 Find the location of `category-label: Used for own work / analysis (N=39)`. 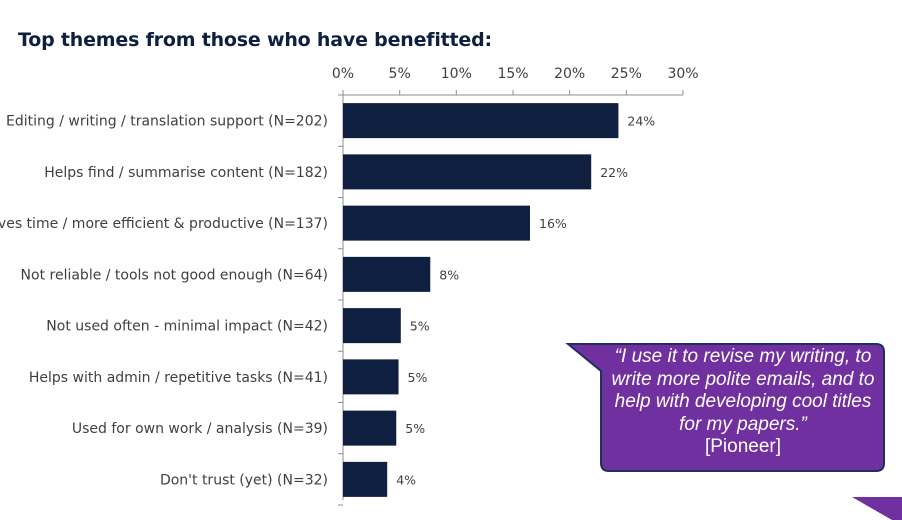

category-label: Used for own work / analysis (N=39) is located at coordinates (200, 429).